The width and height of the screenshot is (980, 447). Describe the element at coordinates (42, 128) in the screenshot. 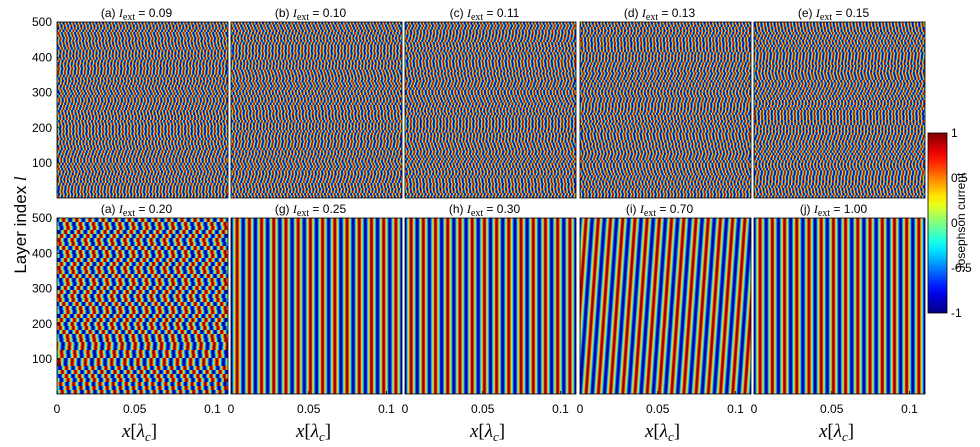

I see `y-tick-label: 200` at that location.